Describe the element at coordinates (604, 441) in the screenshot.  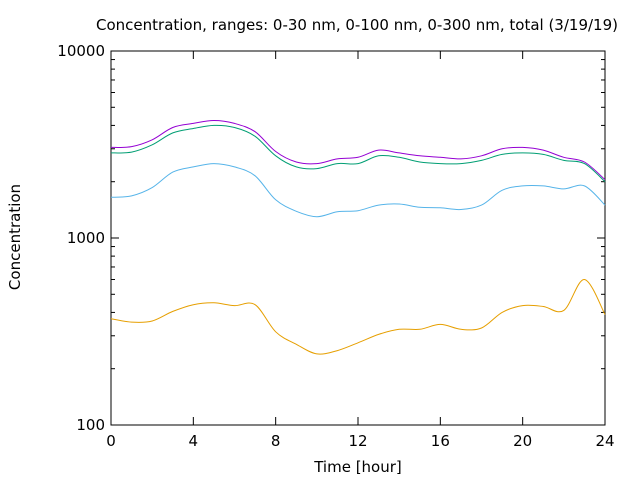
I see `x-tick-label: 24` at that location.